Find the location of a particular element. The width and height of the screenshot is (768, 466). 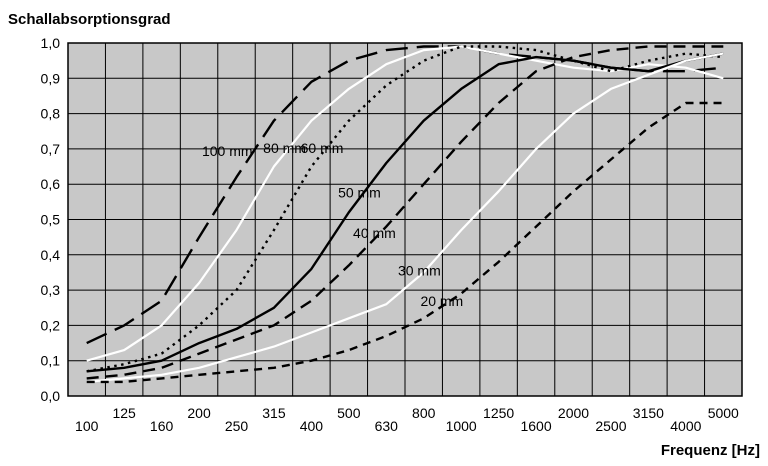

x-tick-label: 160 is located at coordinates (162, 426).